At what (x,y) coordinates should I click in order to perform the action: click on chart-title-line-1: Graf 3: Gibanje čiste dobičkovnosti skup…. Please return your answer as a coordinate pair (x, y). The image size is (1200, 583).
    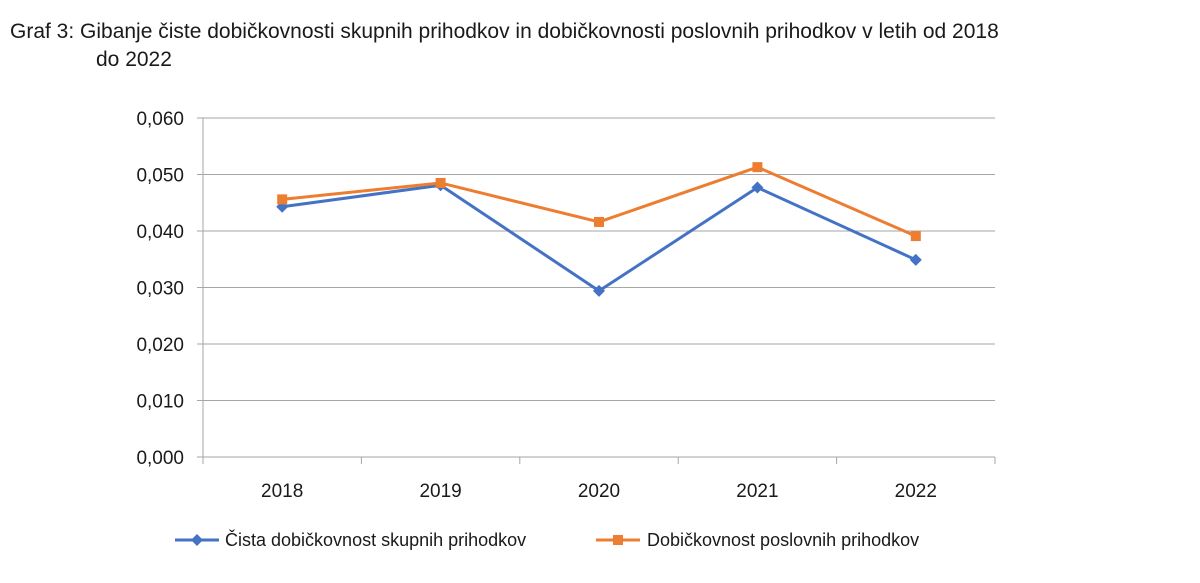
    Looking at the image, I should click on (504, 31).